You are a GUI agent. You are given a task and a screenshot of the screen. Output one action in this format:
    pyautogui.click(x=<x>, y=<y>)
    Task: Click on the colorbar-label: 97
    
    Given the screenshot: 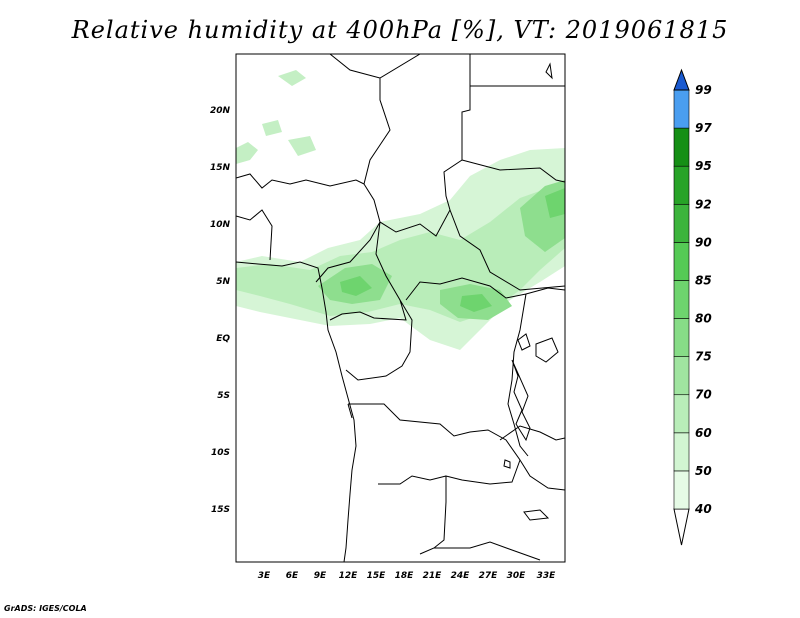 What is the action you would take?
    pyautogui.click(x=703, y=128)
    